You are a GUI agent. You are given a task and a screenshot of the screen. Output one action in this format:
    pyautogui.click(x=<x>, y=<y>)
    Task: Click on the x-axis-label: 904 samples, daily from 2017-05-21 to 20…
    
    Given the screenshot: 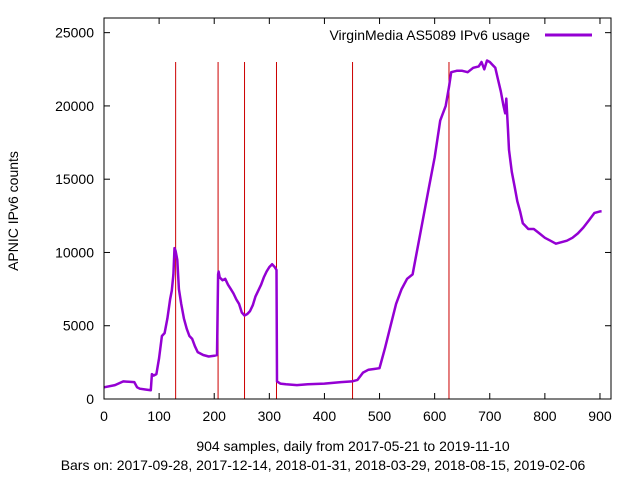 What is the action you would take?
    pyautogui.click(x=353, y=446)
    